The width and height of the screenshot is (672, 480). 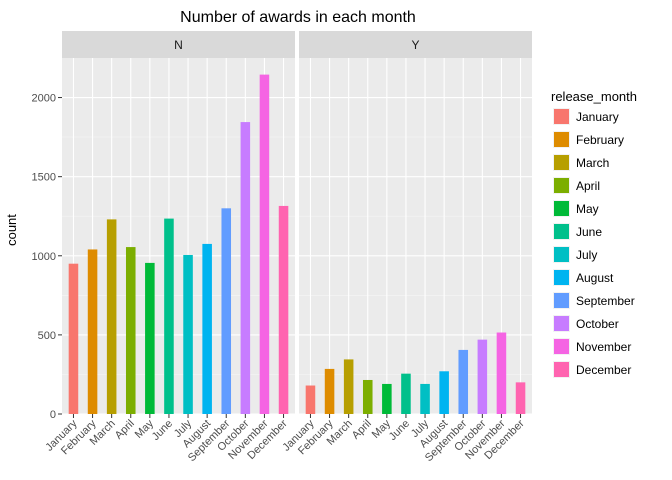 What do you see at coordinates (188, 334) in the screenshot?
I see `bar-N-july` at bounding box center [188, 334].